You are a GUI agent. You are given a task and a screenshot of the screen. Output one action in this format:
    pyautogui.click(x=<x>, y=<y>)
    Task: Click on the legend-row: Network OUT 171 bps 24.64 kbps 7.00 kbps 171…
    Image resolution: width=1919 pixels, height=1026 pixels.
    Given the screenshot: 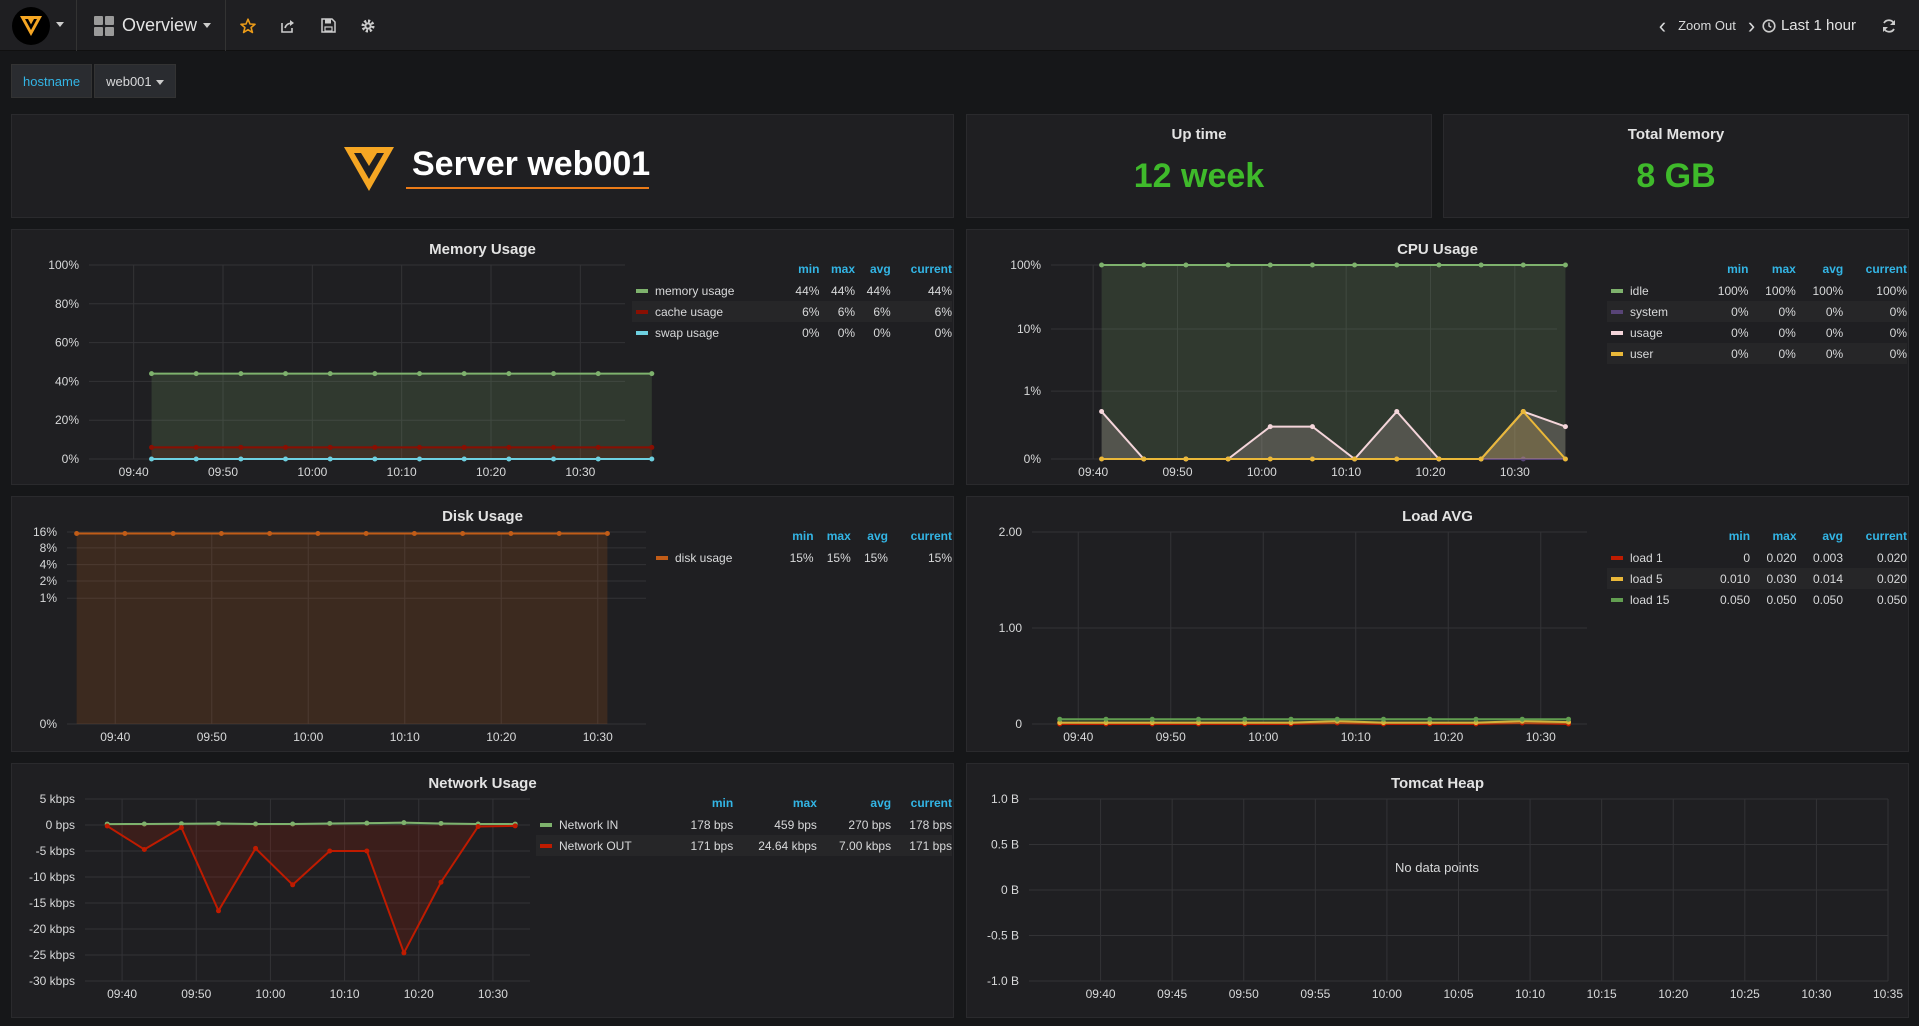 What is the action you would take?
    pyautogui.click(x=744, y=845)
    